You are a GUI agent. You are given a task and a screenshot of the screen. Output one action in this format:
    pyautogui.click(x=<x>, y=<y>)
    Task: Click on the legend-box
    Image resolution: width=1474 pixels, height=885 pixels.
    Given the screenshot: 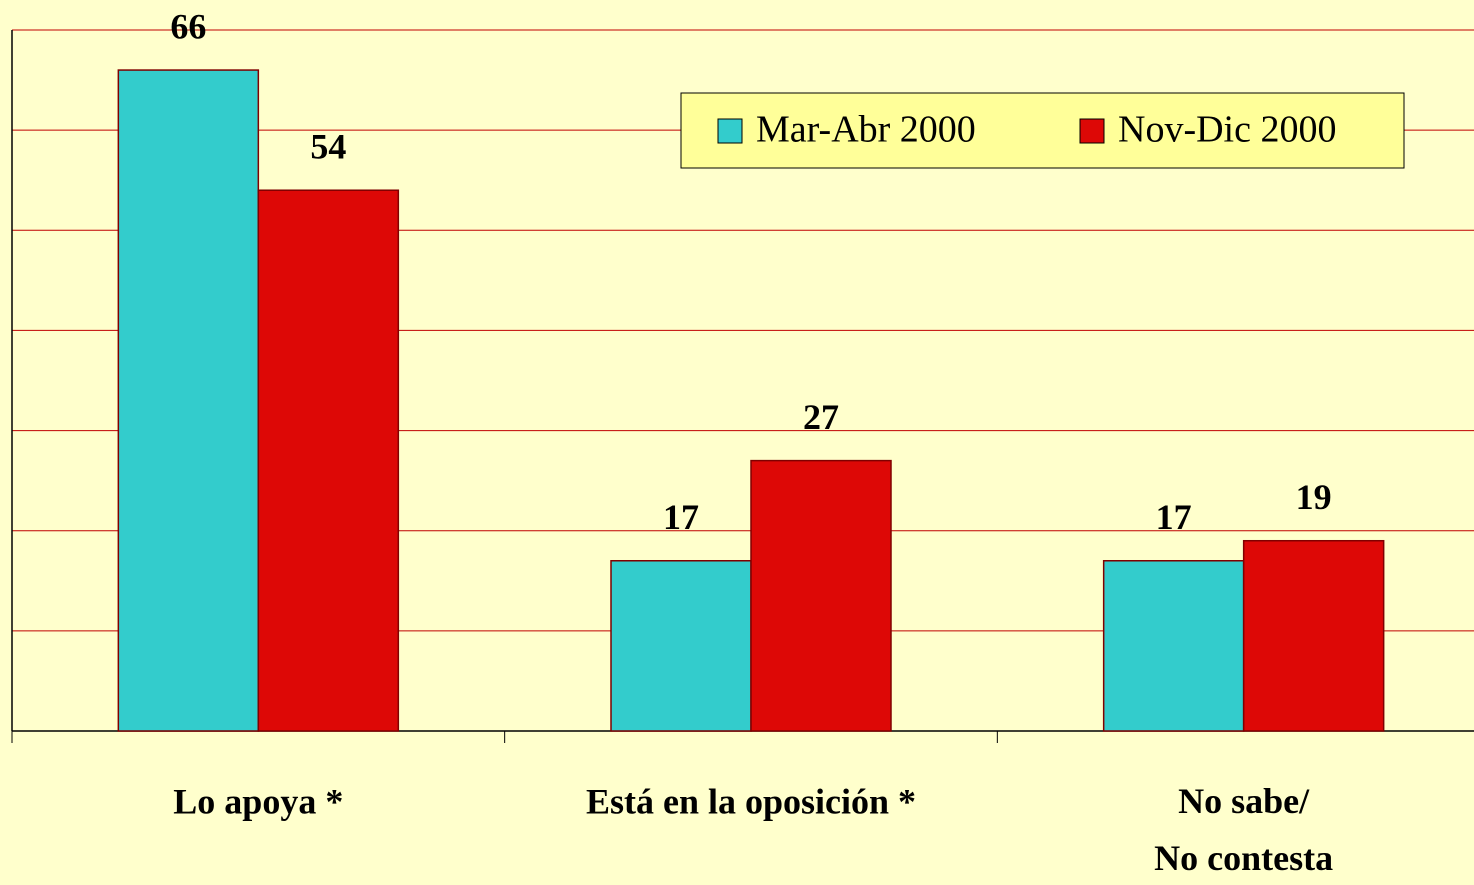 What is the action you would take?
    pyautogui.click(x=1042, y=130)
    